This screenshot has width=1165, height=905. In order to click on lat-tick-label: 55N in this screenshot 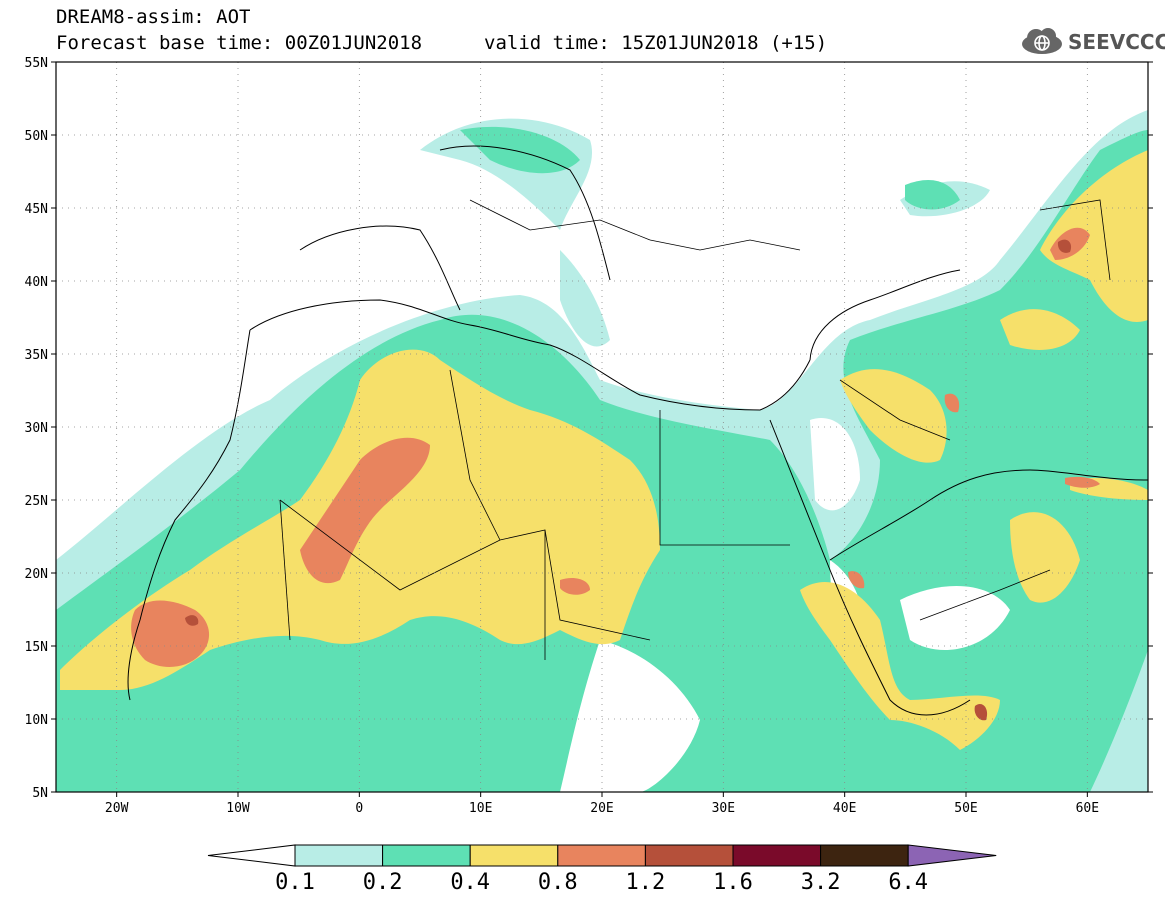, I will do `click(36, 63)`.